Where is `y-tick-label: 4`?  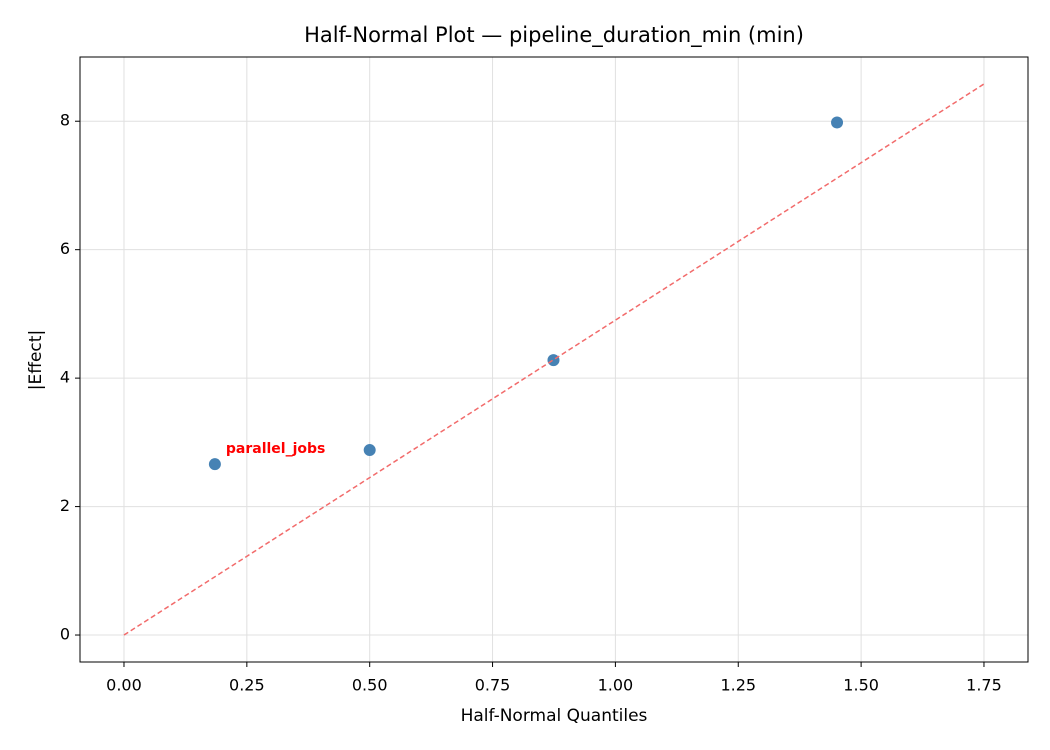
y-tick-label: 4 is located at coordinates (65, 377).